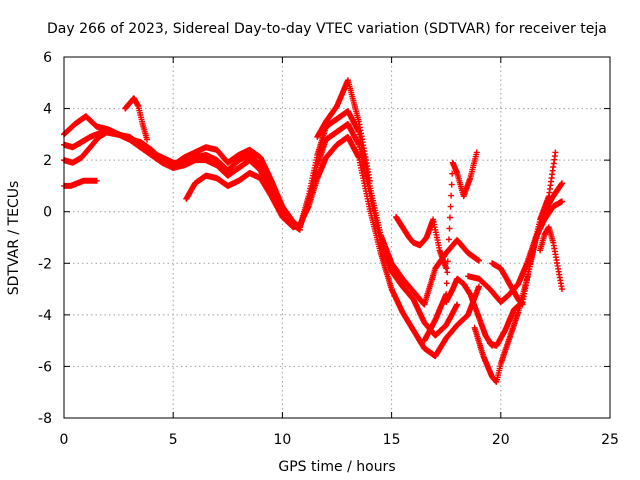  What do you see at coordinates (45, 238) in the screenshot?
I see `y-tick-labels: -8 -6 -4 -2 0 2 4 6` at bounding box center [45, 238].